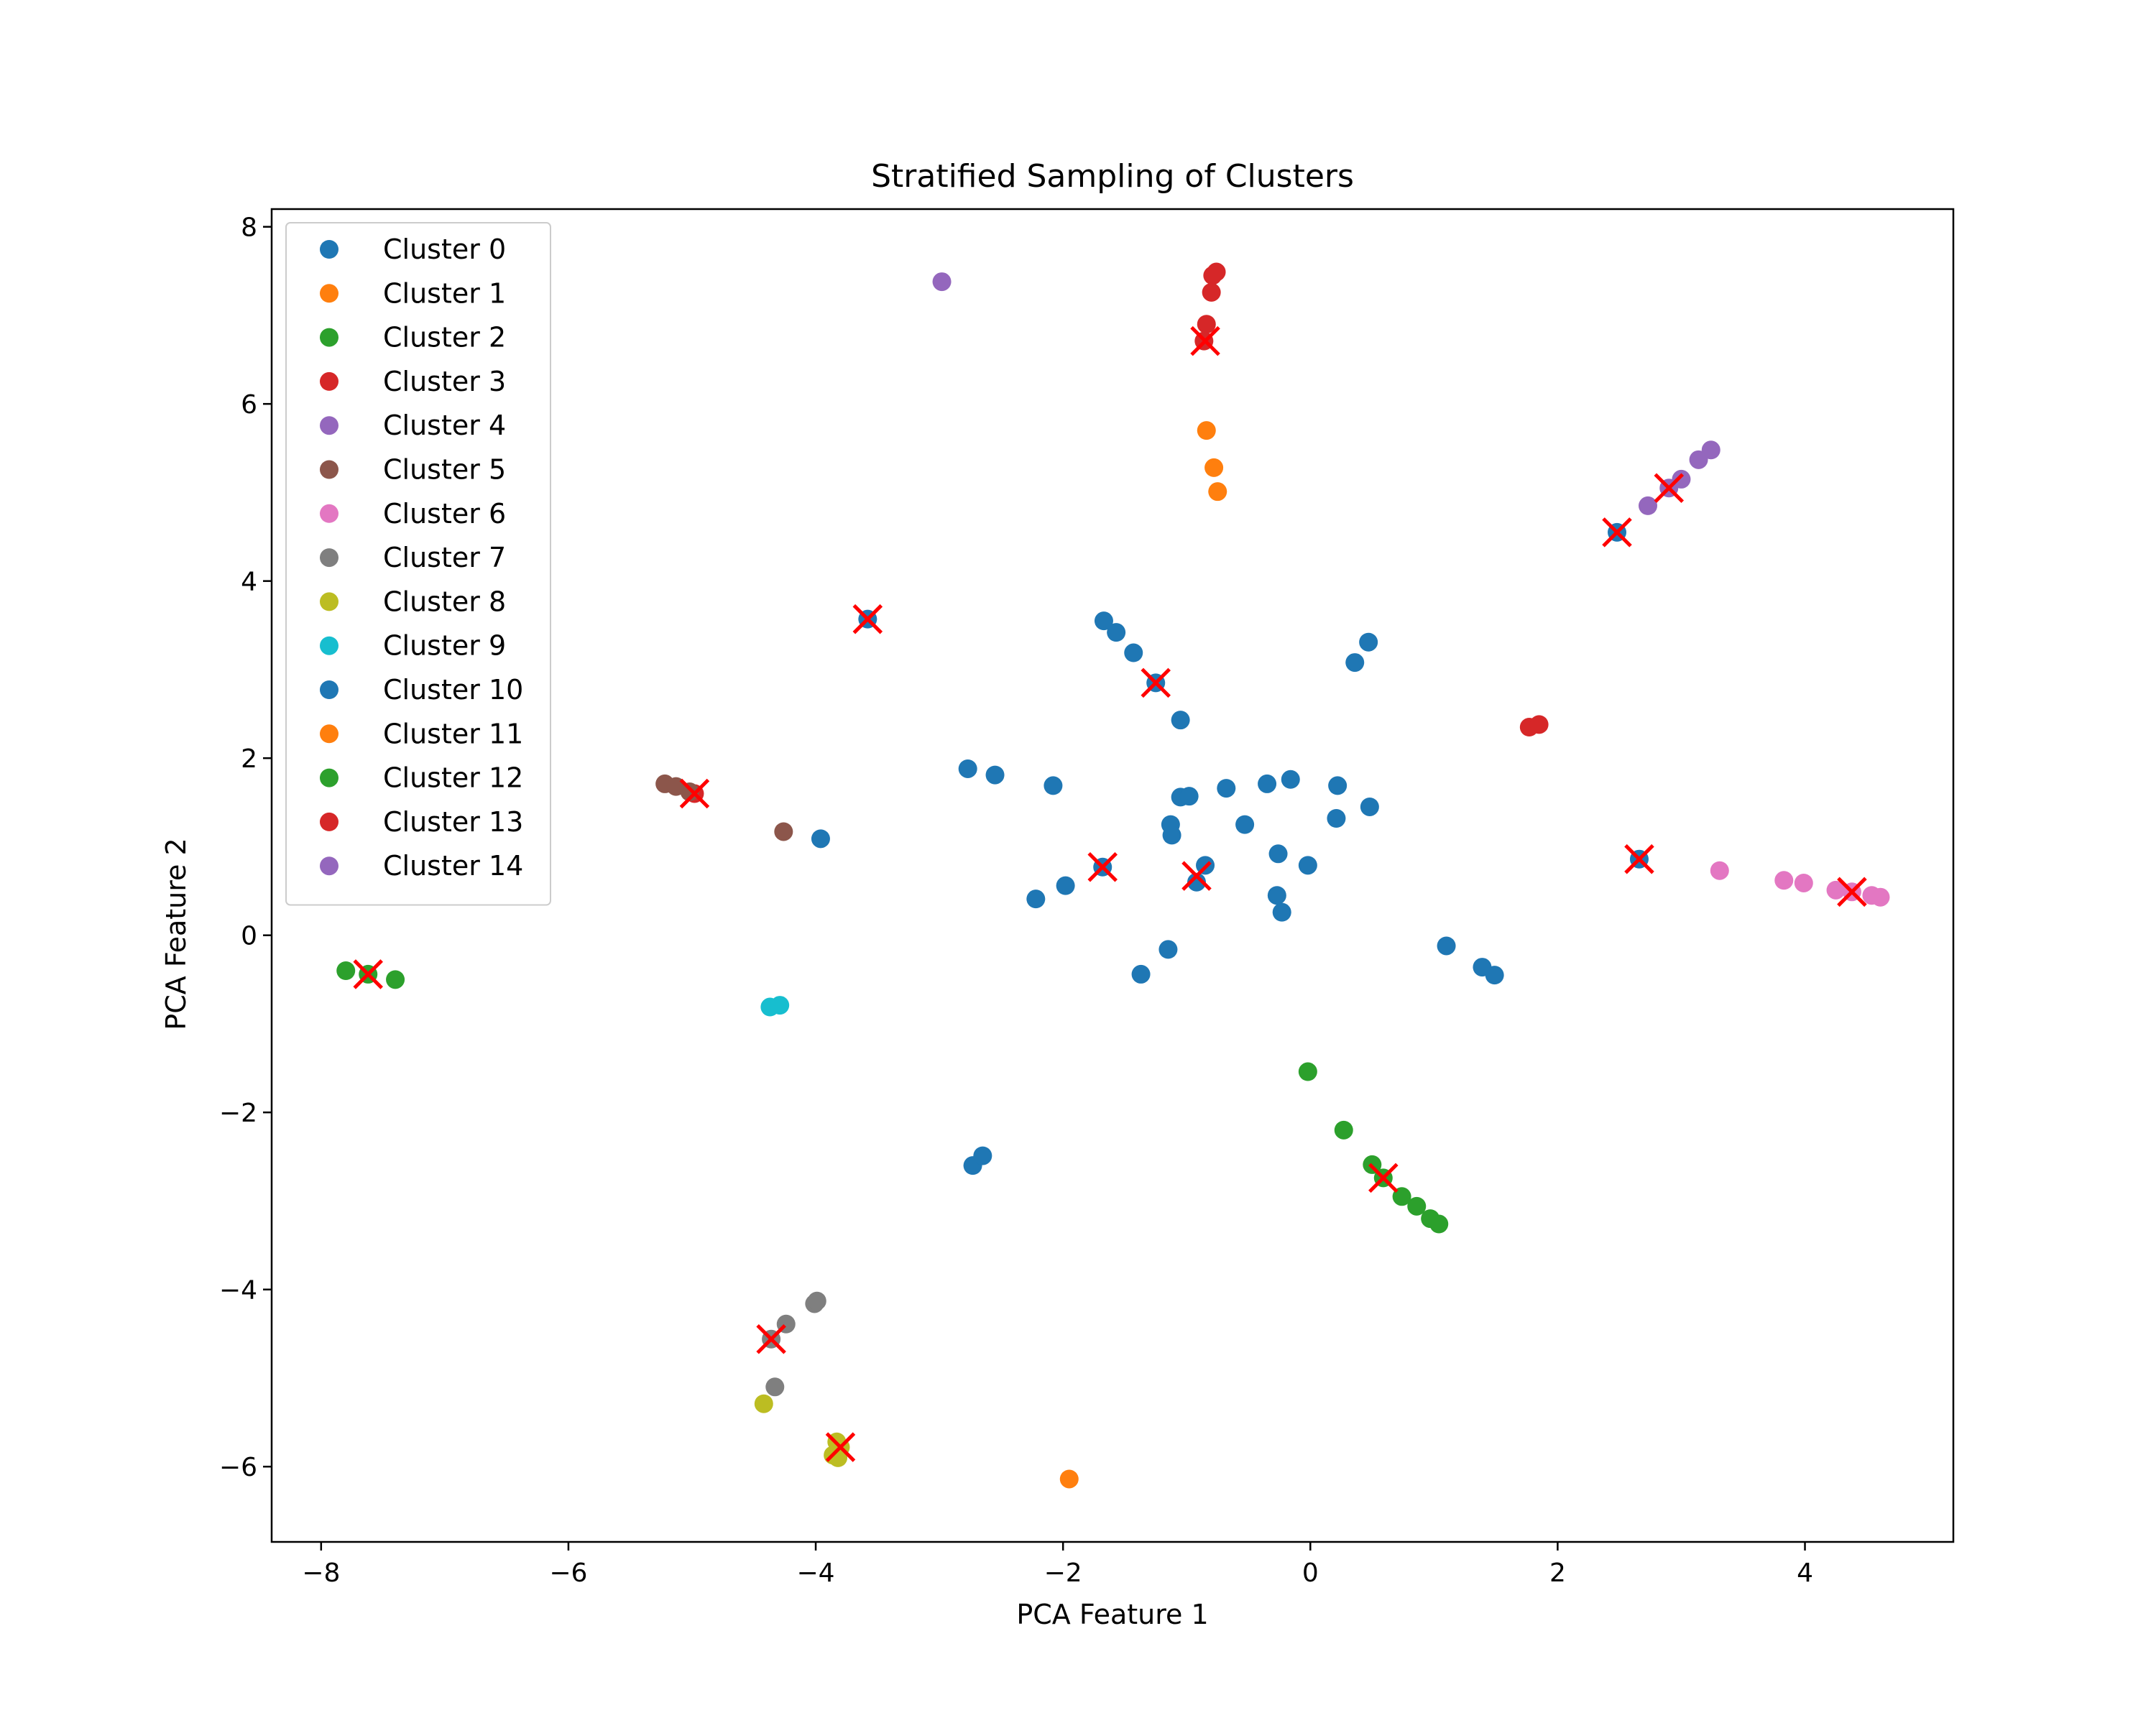 This screenshot has width=2156, height=1728. What do you see at coordinates (245, 848) in the screenshot?
I see `y-axis-ticks: −6 −4 −2 0 2 4 6 8` at bounding box center [245, 848].